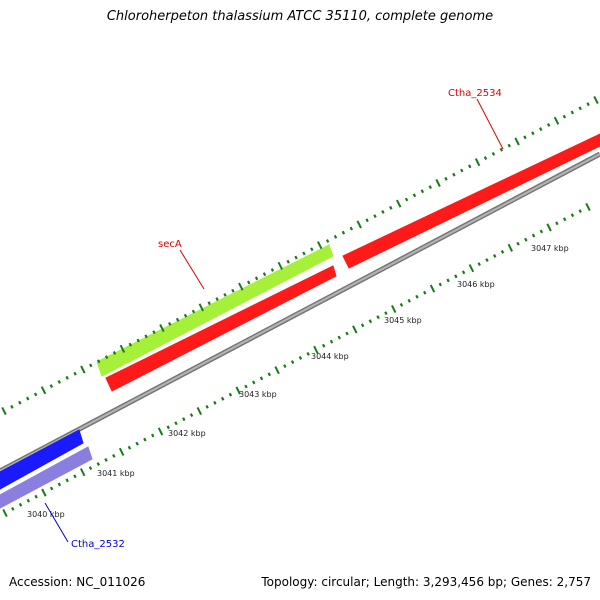 The height and width of the screenshot is (600, 600). Describe the element at coordinates (98, 544) in the screenshot. I see `gene-label-ctha-2532: Ctha_2532` at that location.